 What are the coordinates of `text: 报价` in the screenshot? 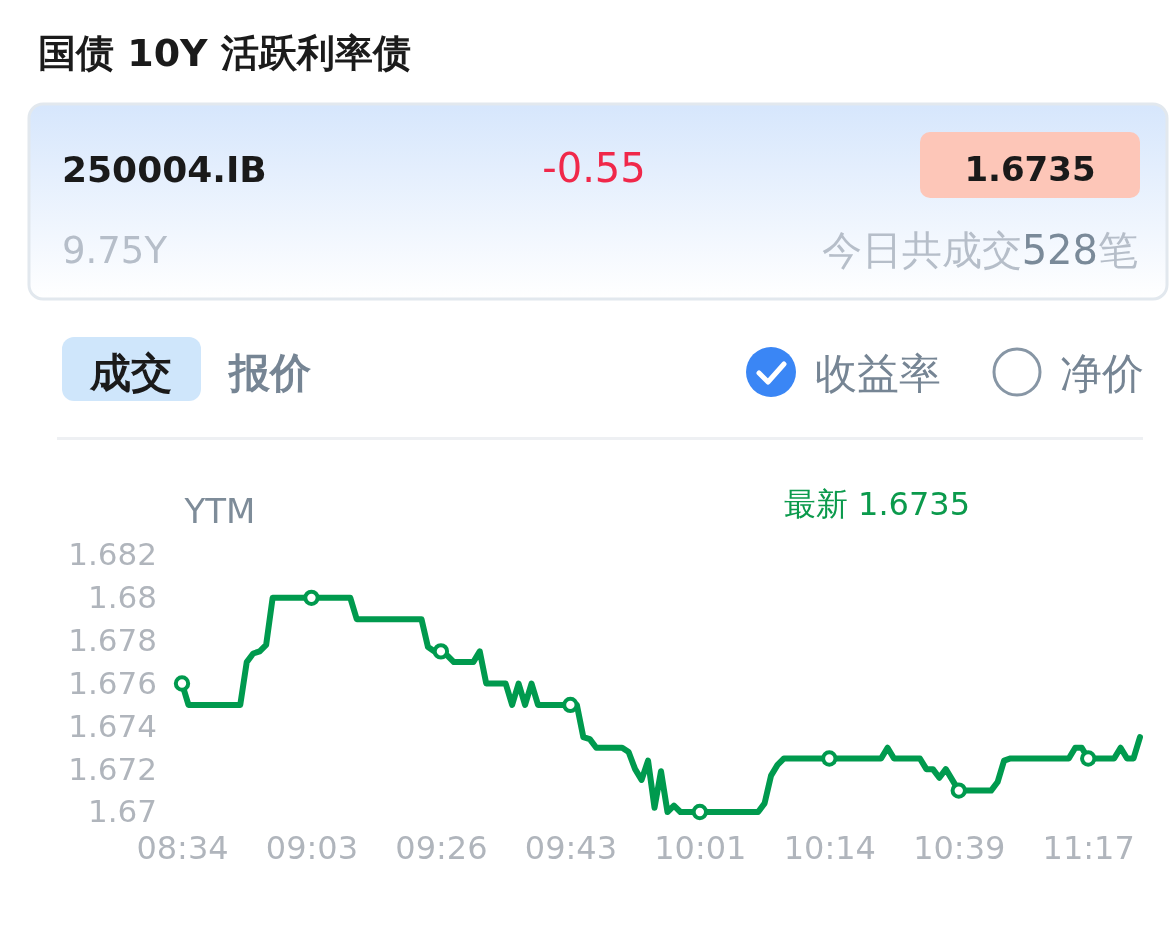 It's located at (269, 373).